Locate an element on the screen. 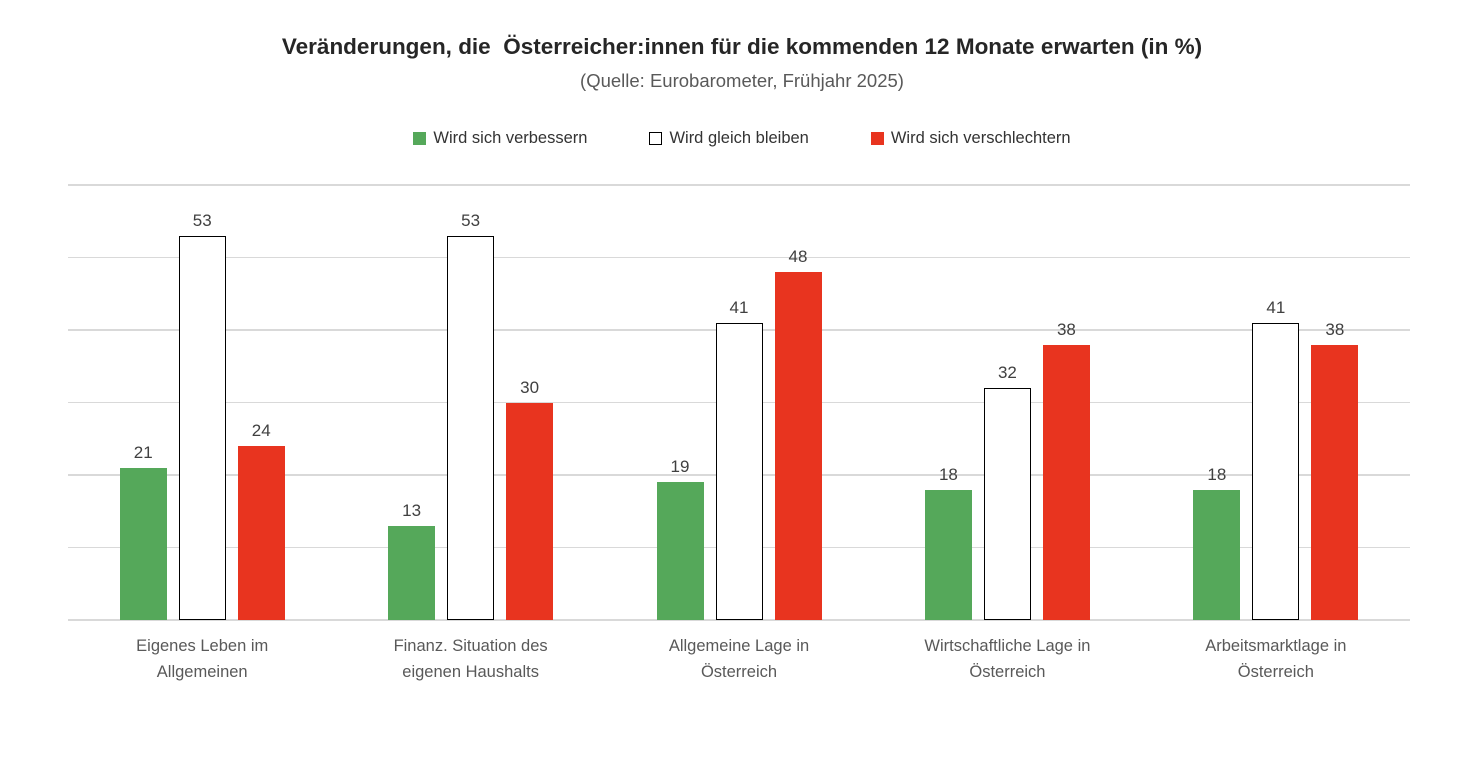 This screenshot has height=784, width=1484. category-label: Eigenes Leben im Allgemeinen is located at coordinates (202, 659).